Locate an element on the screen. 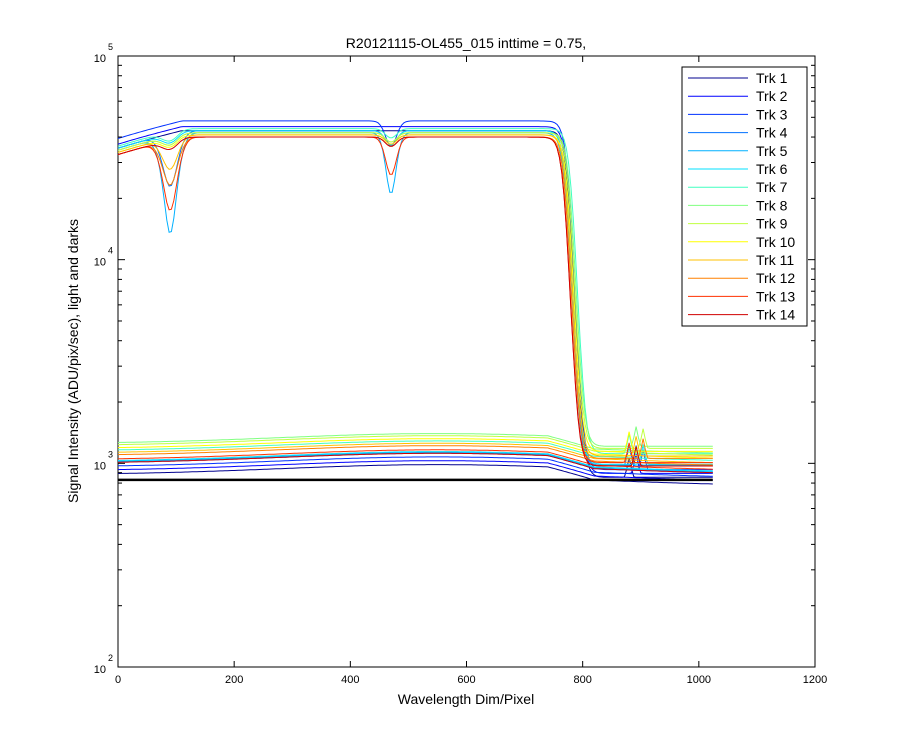 The height and width of the screenshot is (750, 900). y-tick-exponent: 3 is located at coordinates (110, 454).